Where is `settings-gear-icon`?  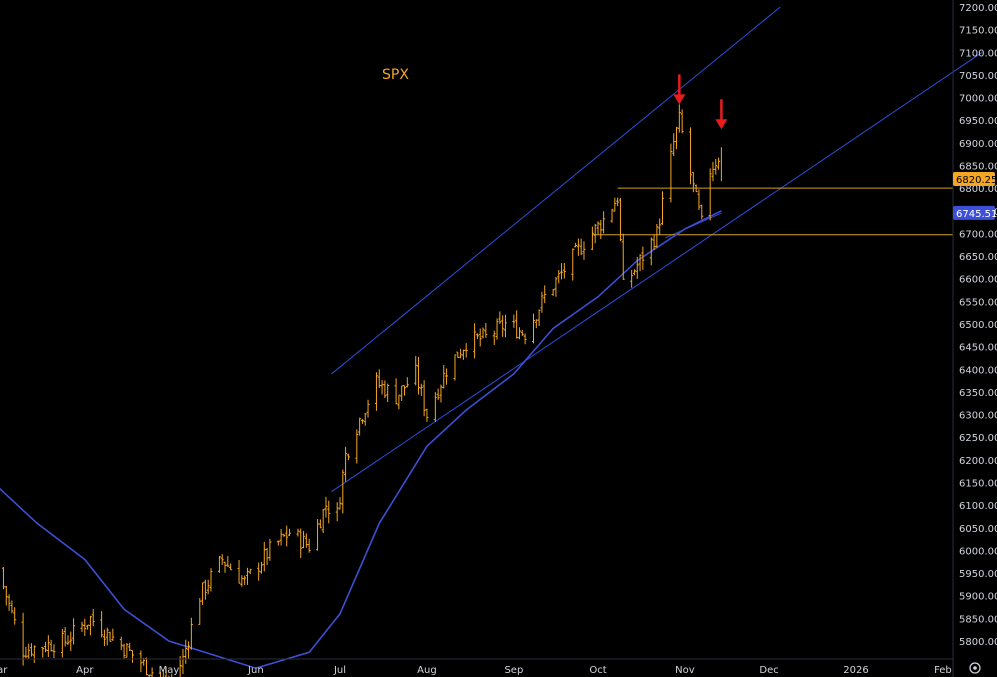 settings-gear-icon is located at coordinates (975, 668).